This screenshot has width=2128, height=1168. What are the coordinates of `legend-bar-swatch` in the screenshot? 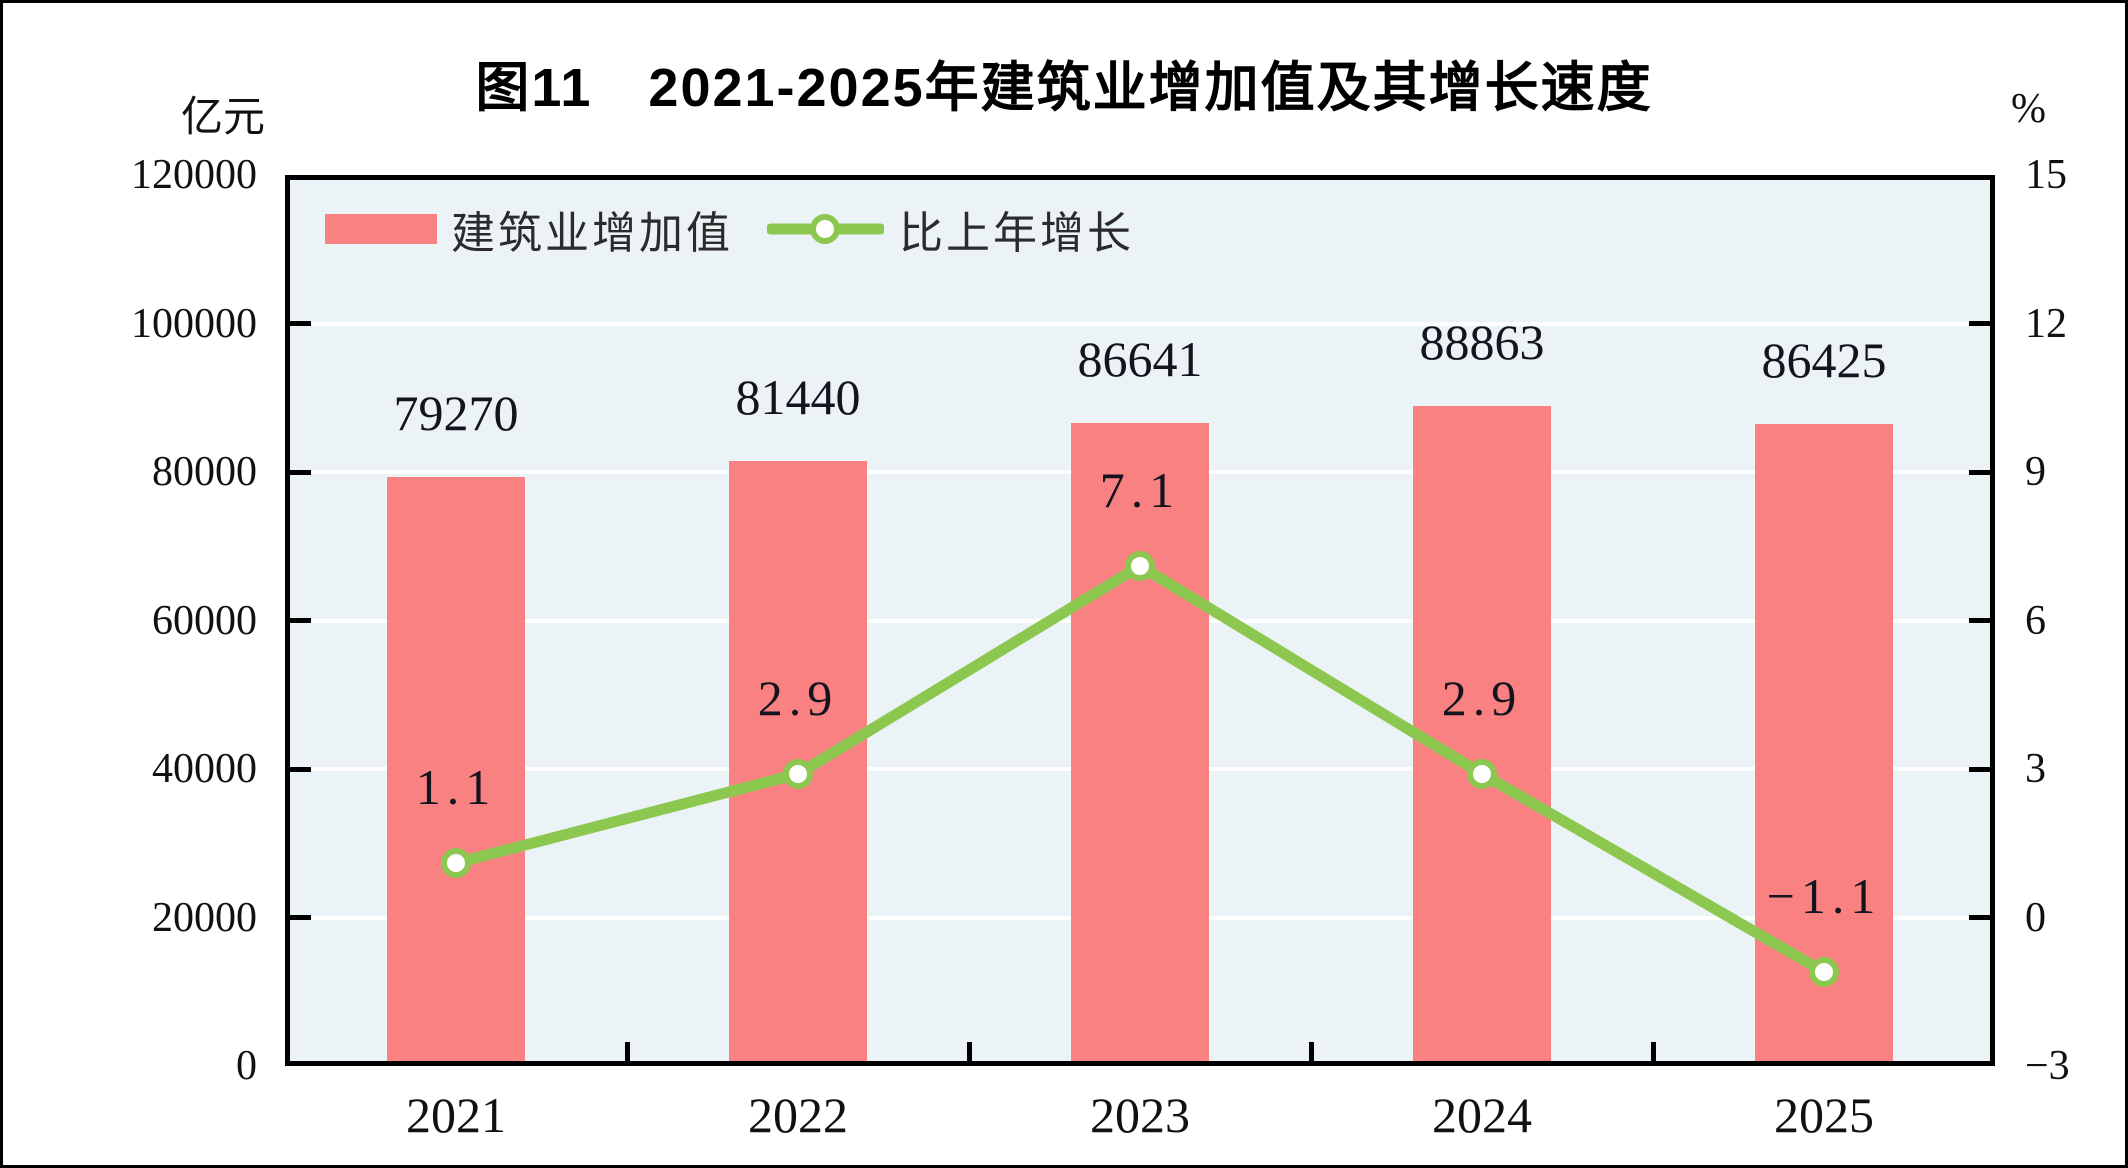 It's located at (381, 229).